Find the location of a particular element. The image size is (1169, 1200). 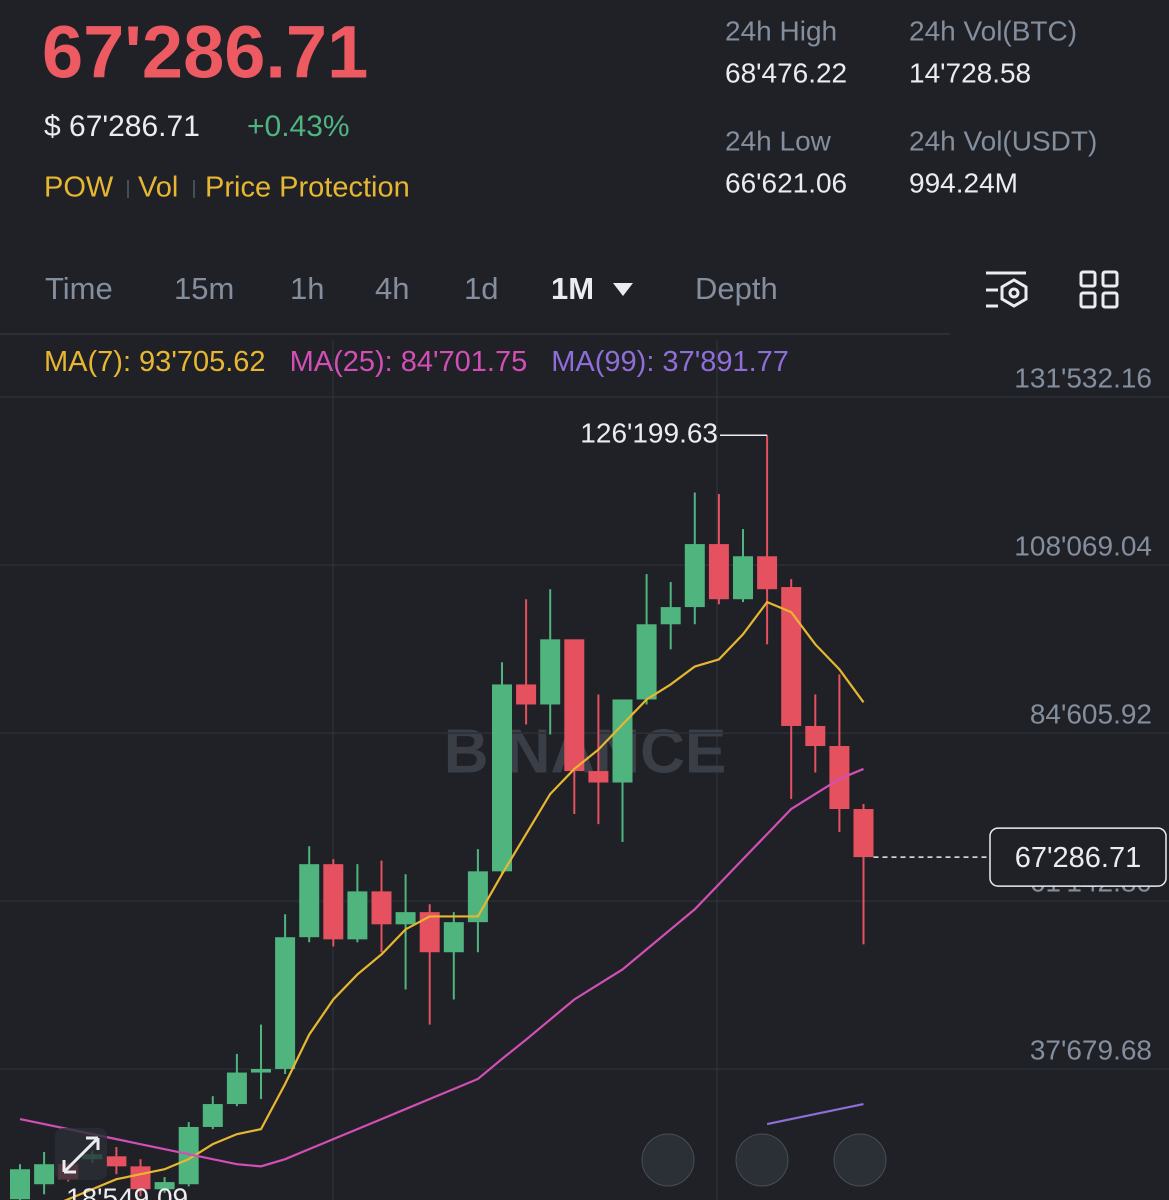

y-tick-label: 108'069.04 is located at coordinates (1083, 545).